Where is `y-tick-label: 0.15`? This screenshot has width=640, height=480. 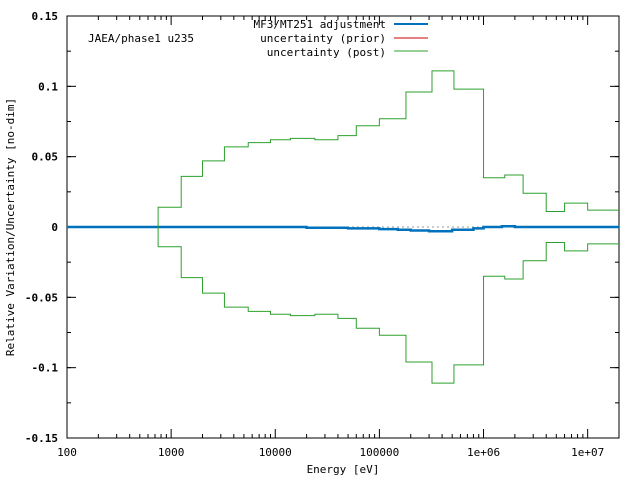
y-tick-label: 0.15 is located at coordinates (45, 16).